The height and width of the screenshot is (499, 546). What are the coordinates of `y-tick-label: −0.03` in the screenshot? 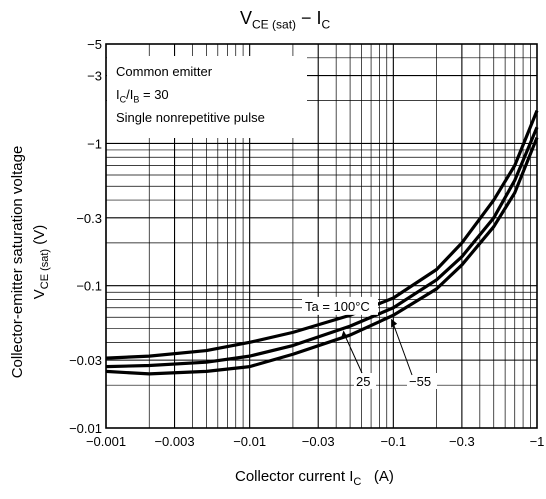 It's located at (85, 360).